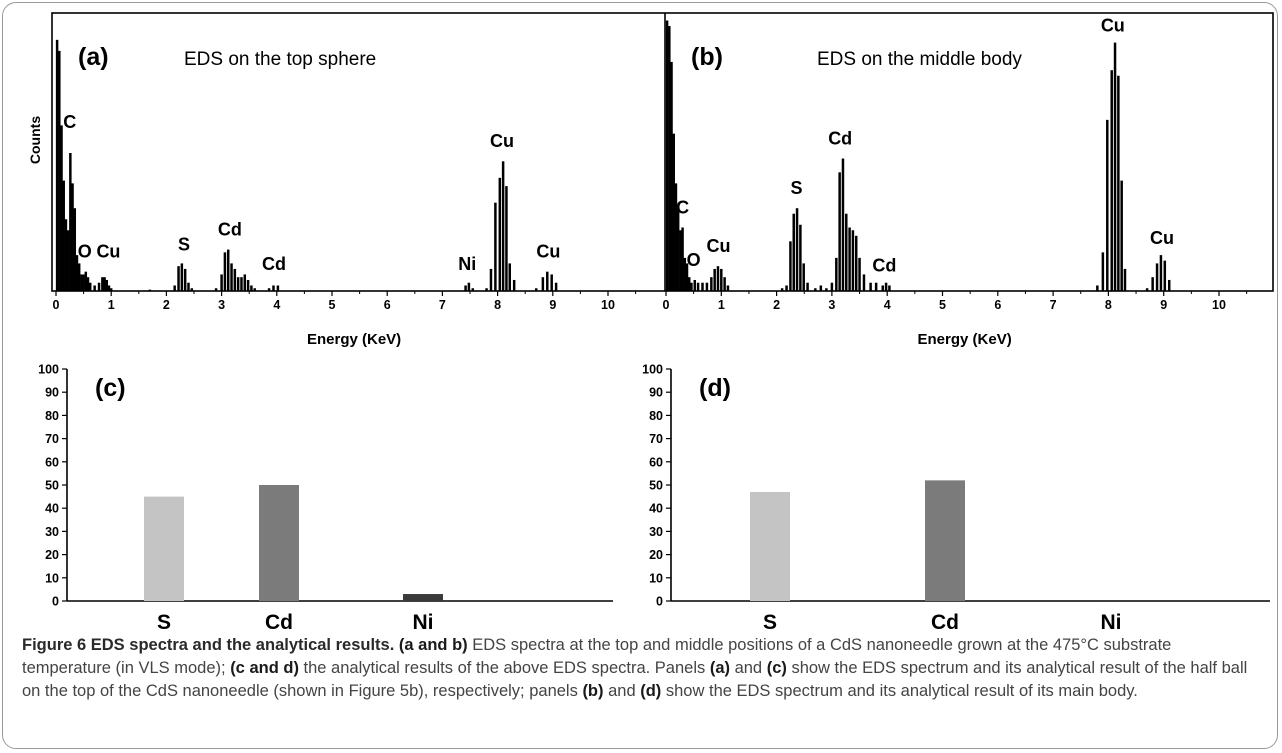  Describe the element at coordinates (719, 668) in the screenshot. I see `caption-panel-ref: (a)` at that location.